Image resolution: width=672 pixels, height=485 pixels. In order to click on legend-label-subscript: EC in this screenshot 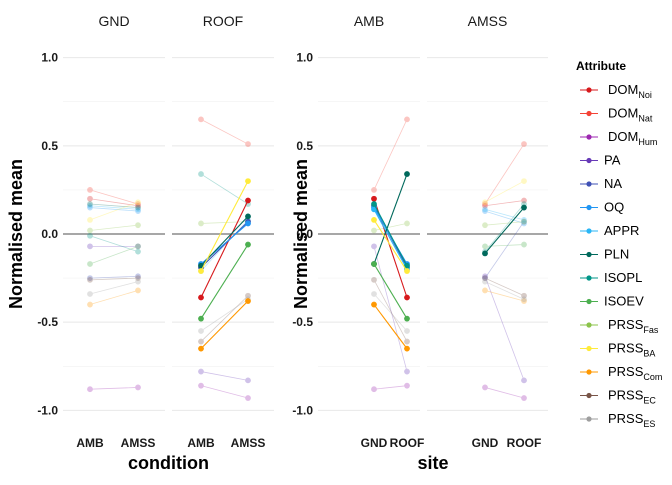, I will do `click(649, 401)`.